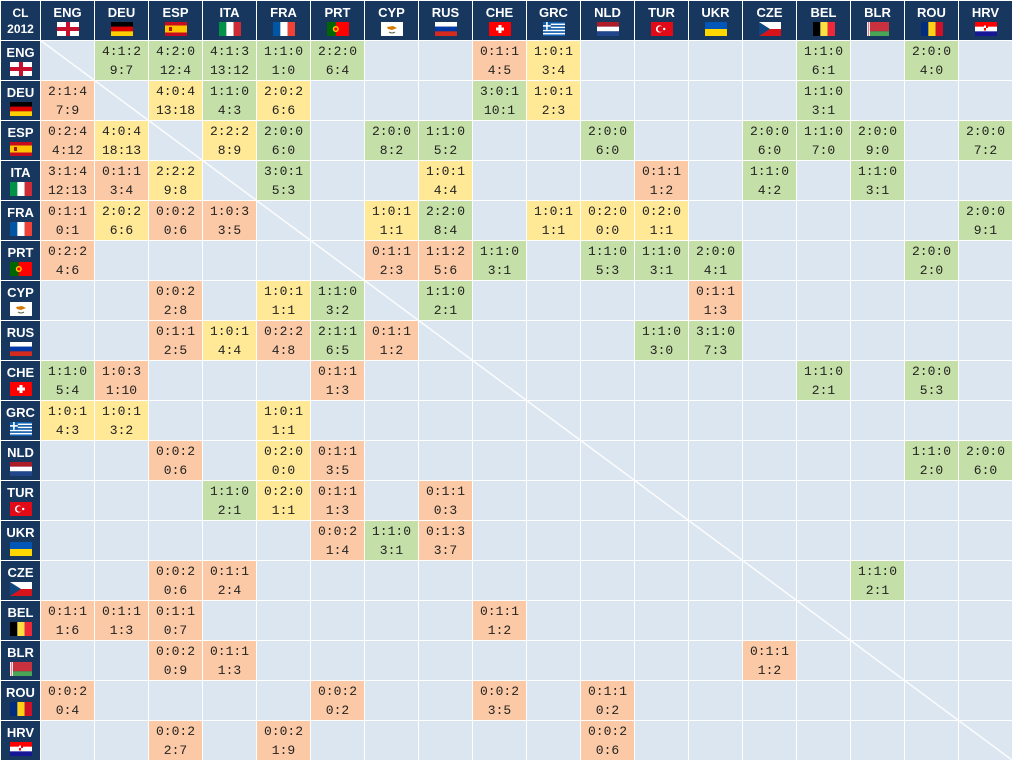 This screenshot has width=1012, height=761. Describe the element at coordinates (931, 470) in the screenshot. I see `goals-text: 2:0` at that location.